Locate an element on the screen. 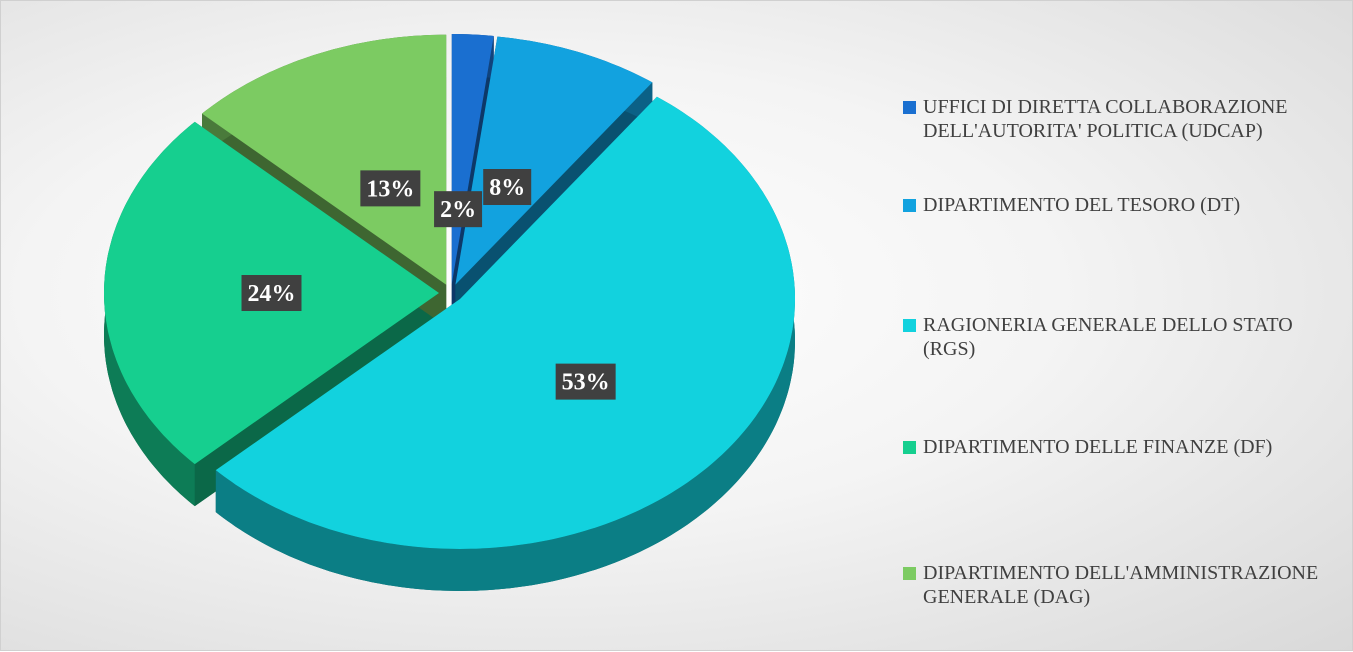 Image resolution: width=1353 pixels, height=652 pixels. legend-label: DIPARTIMENTO DELLE FINANZE (DF) is located at coordinates (1098, 447).